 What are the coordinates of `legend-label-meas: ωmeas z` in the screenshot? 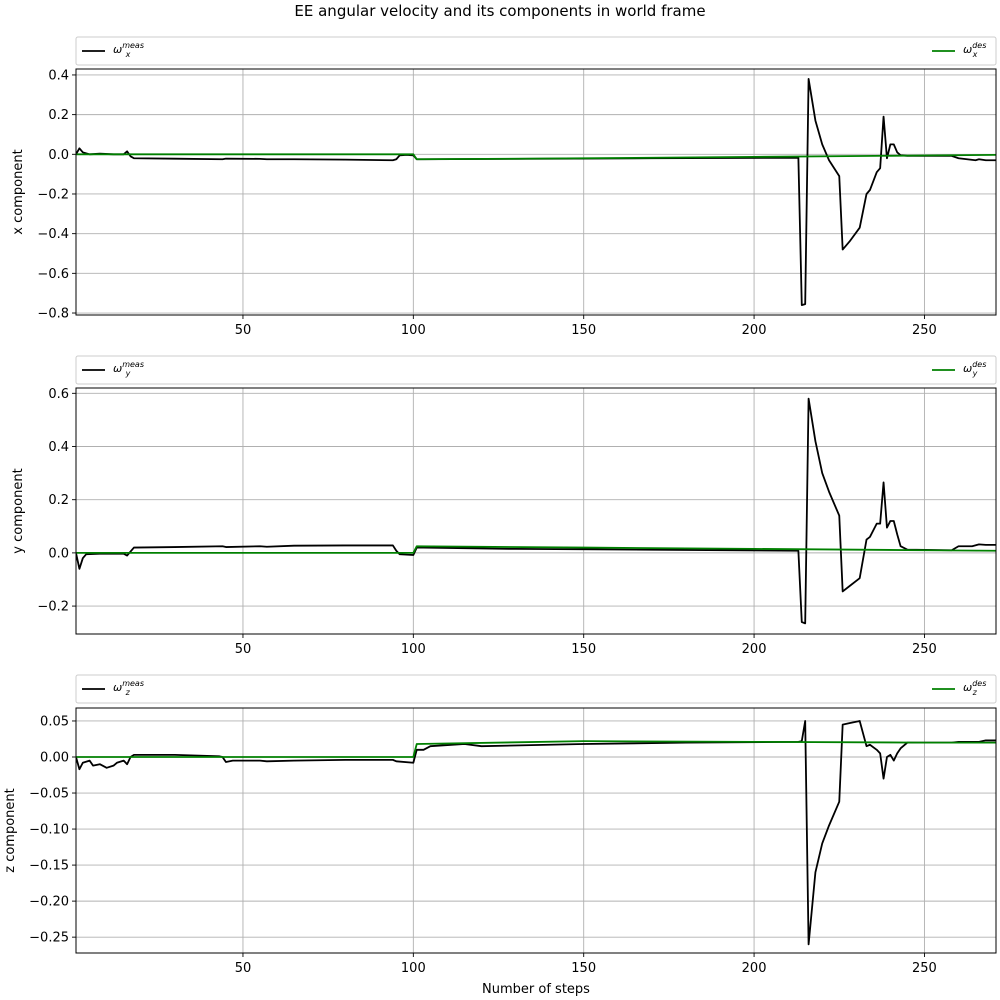 It's located at (128, 688).